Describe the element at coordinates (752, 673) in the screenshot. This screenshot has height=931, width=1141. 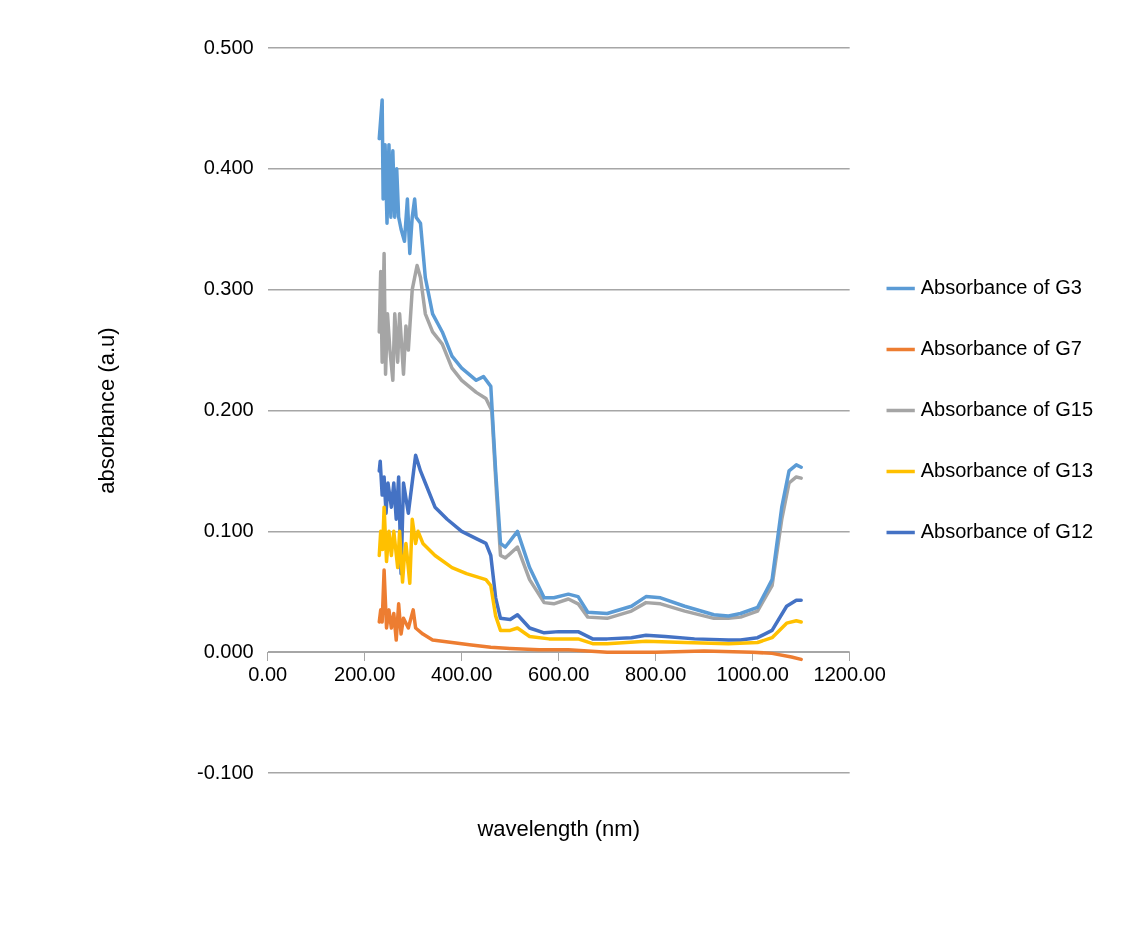
I see `x-tick-label: 1000.00` at that location.